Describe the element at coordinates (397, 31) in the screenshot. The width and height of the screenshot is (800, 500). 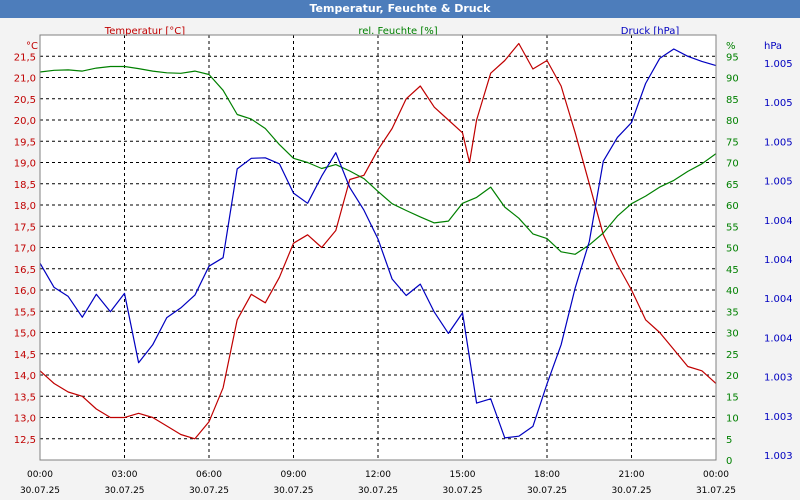
I see `humidity-series-label: rel. Feuchte [%]` at that location.